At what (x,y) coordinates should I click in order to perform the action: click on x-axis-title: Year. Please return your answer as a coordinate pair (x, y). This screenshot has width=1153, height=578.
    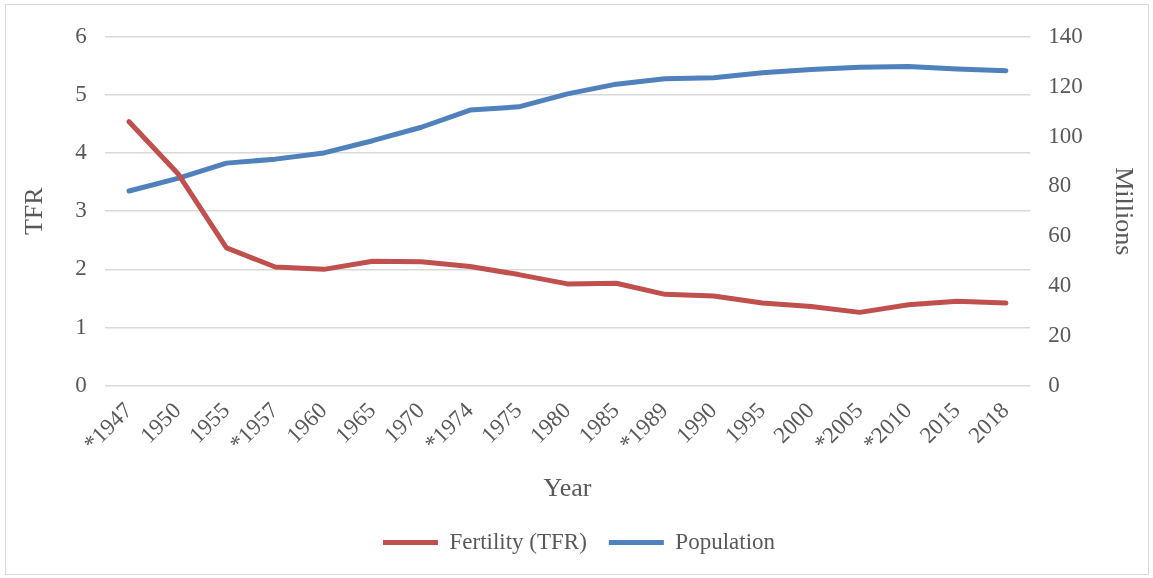
    Looking at the image, I should click on (567, 488).